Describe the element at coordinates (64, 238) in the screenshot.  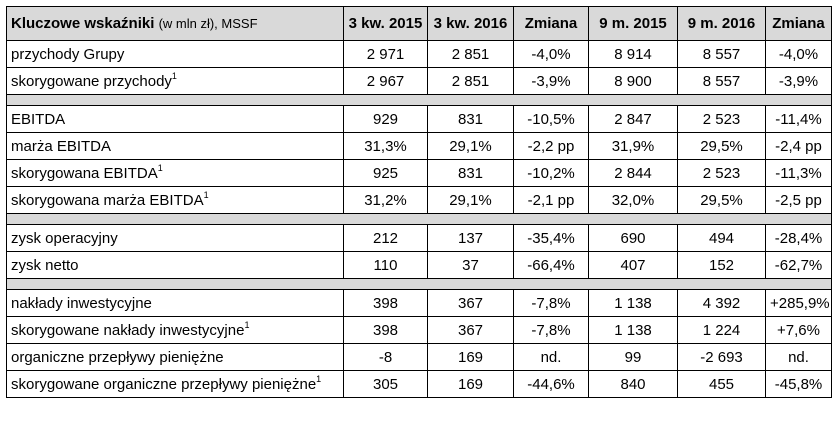
I see `row-label: zysk operacyjny` at that location.